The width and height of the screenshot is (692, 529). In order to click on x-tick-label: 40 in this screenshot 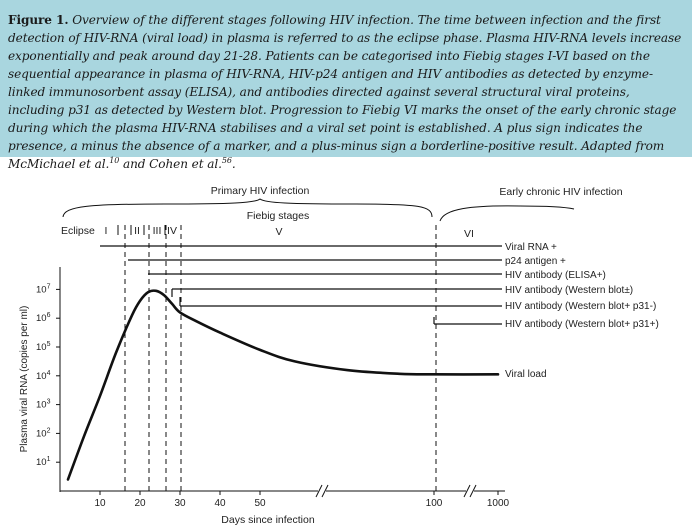, I will do `click(220, 503)`.